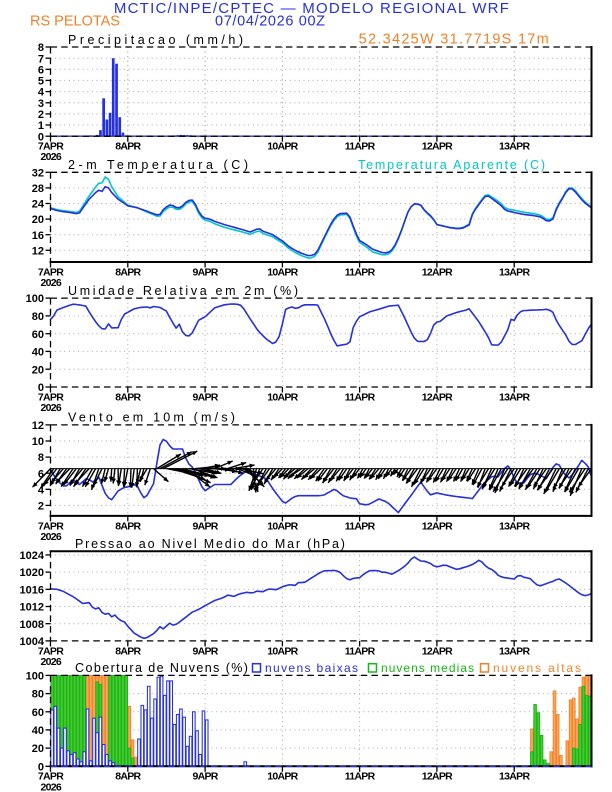 The width and height of the screenshot is (612, 792). Describe the element at coordinates (75, 22) in the screenshot. I see `svg-text: RS PELOTAS` at that location.